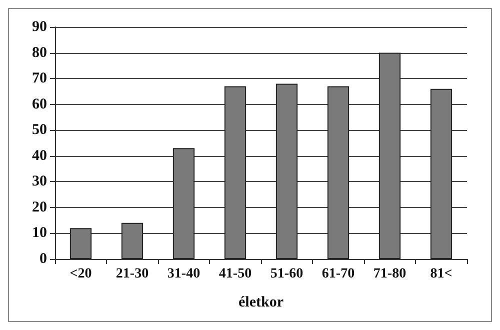  I want to click on x-axis-title: életkor, so click(261, 302).